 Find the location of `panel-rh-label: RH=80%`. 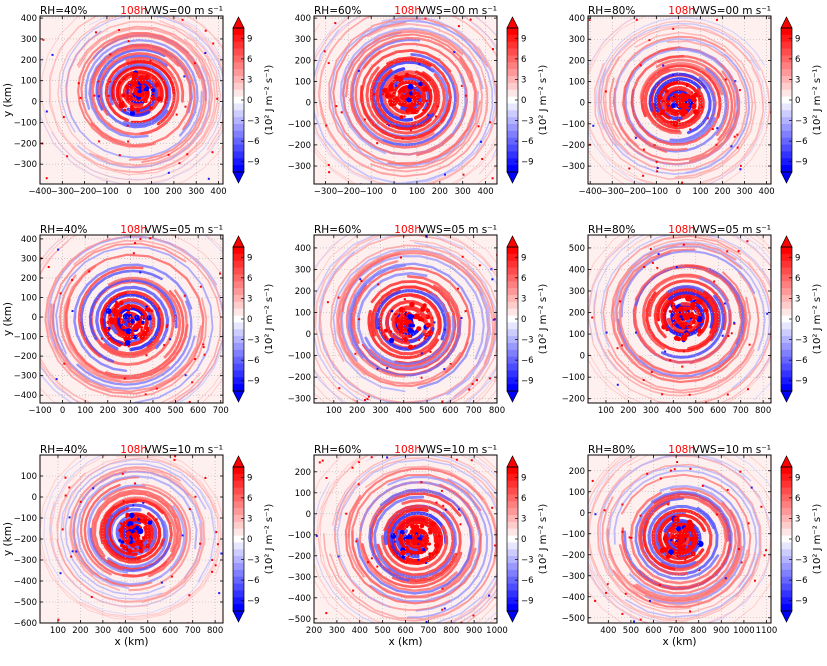

panel-rh-label: RH=80% is located at coordinates (611, 230).